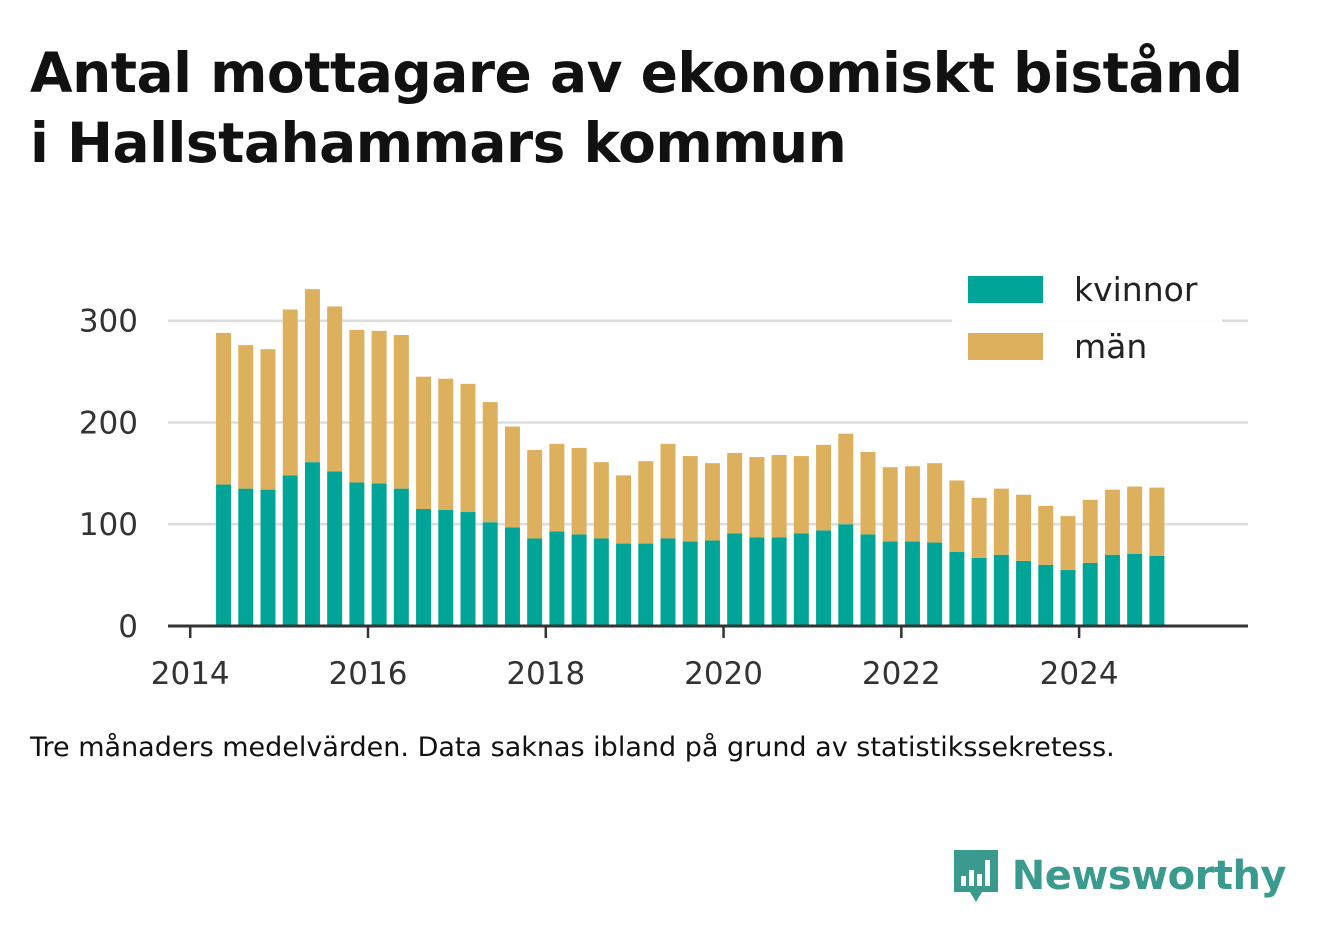 This screenshot has height=939, width=1322. What do you see at coordinates (1087, 321) in the screenshot?
I see `legend: kvinnor män` at bounding box center [1087, 321].